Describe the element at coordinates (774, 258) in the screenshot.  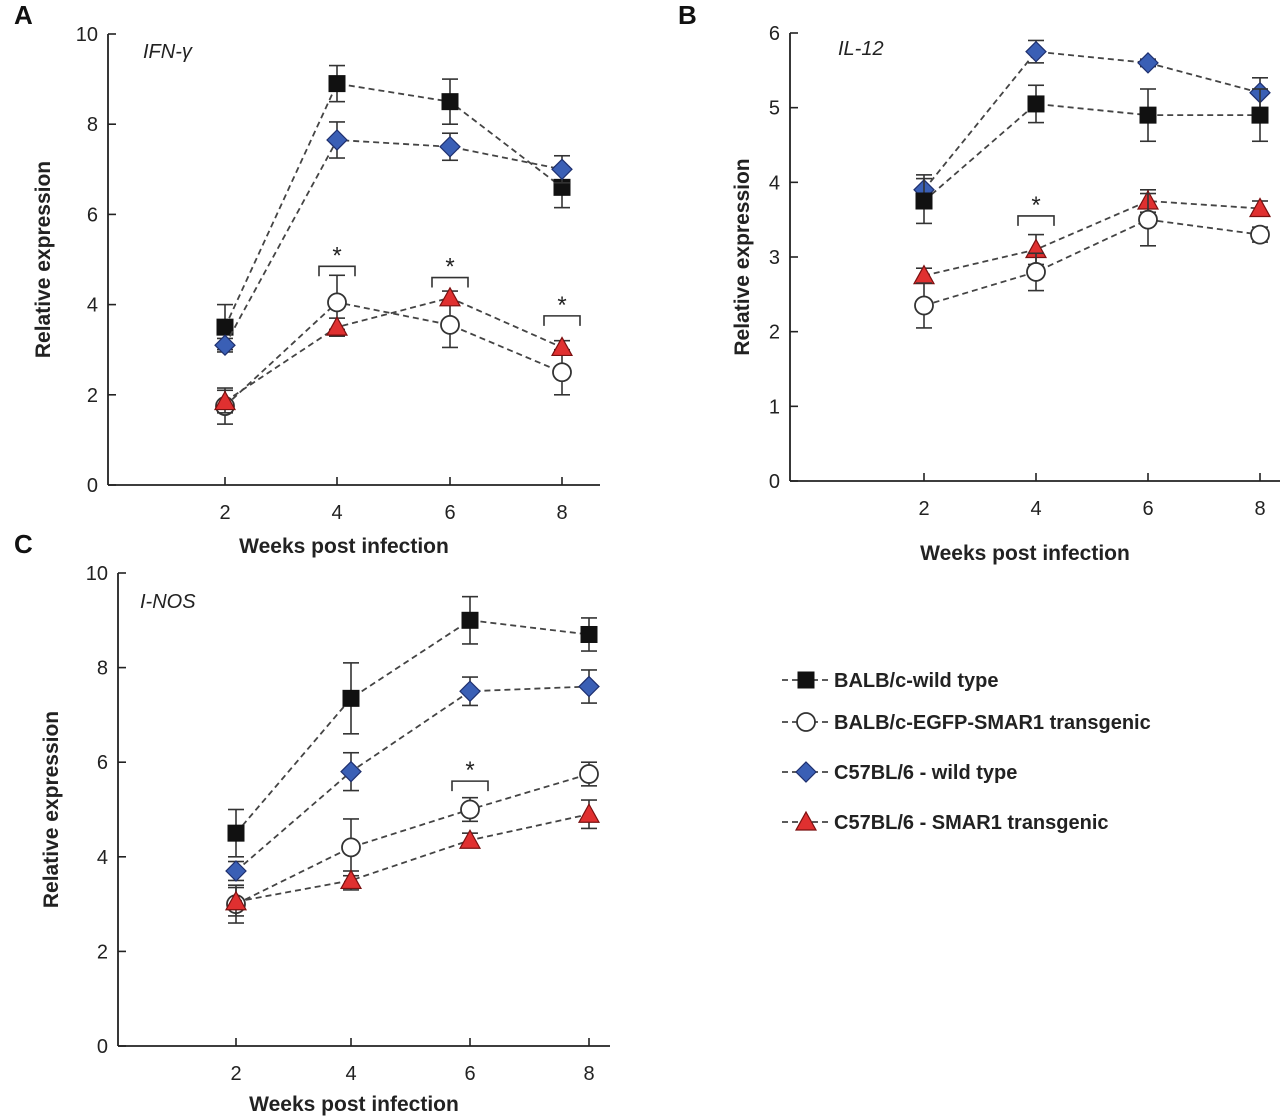
I see `y-tick-label: 3` at that location.